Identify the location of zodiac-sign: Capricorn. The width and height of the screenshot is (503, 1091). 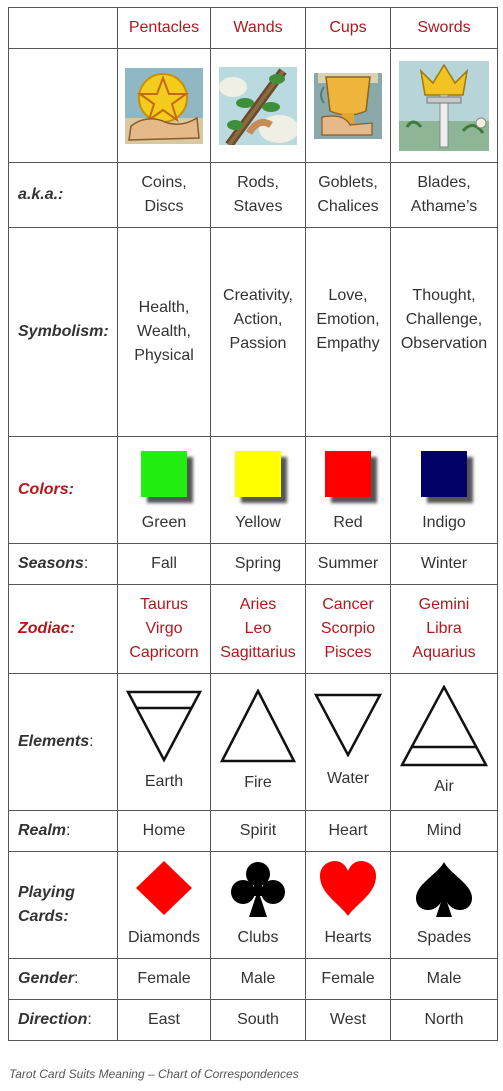
(164, 652).